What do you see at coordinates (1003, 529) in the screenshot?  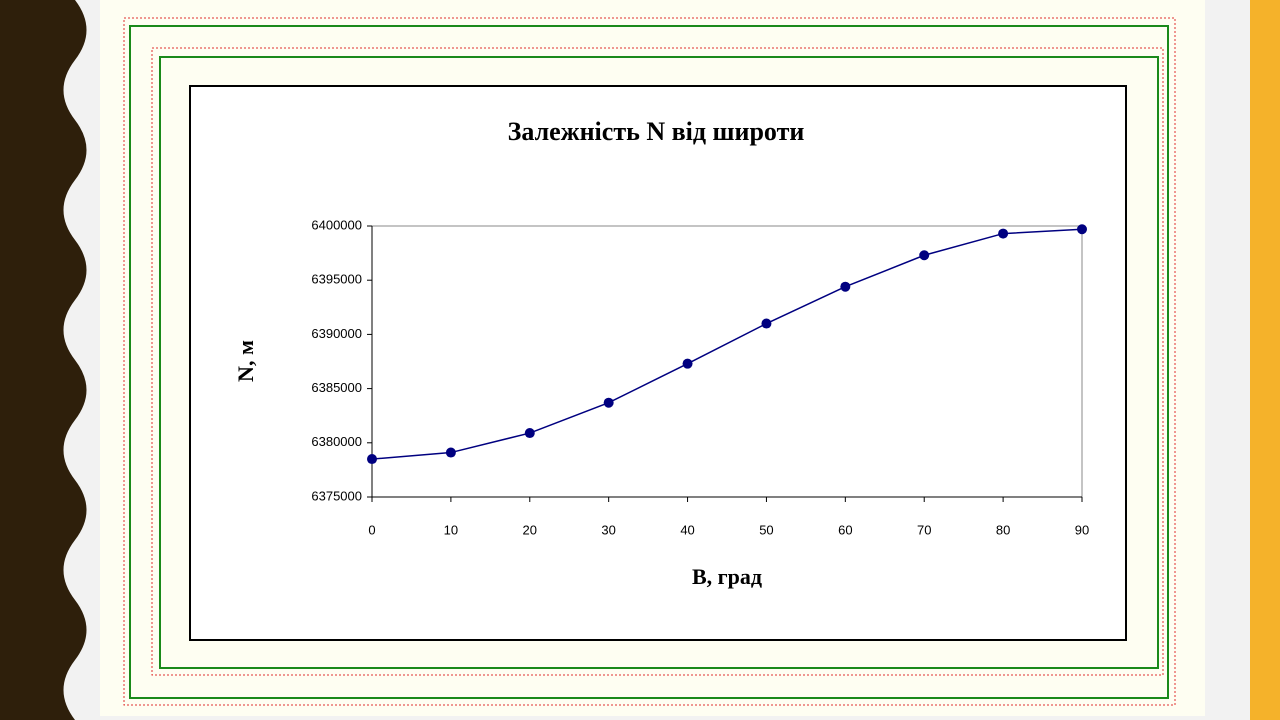 I see `x-tick-label: 80` at bounding box center [1003, 529].